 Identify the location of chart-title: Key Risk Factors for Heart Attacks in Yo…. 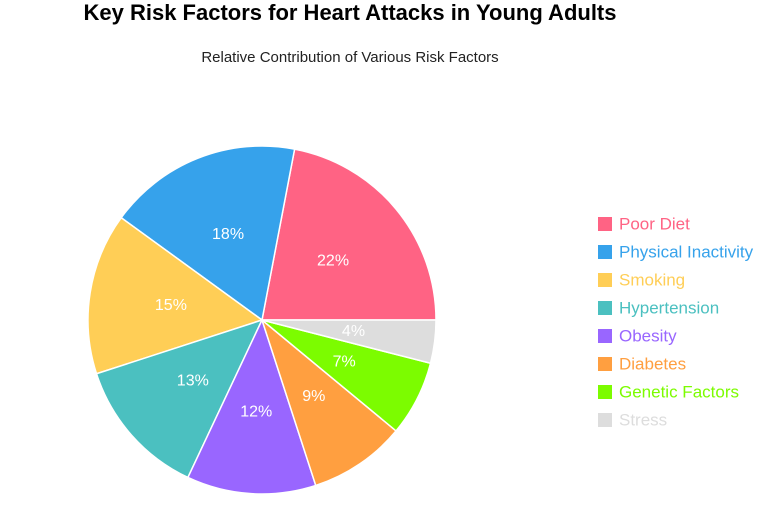
(350, 12).